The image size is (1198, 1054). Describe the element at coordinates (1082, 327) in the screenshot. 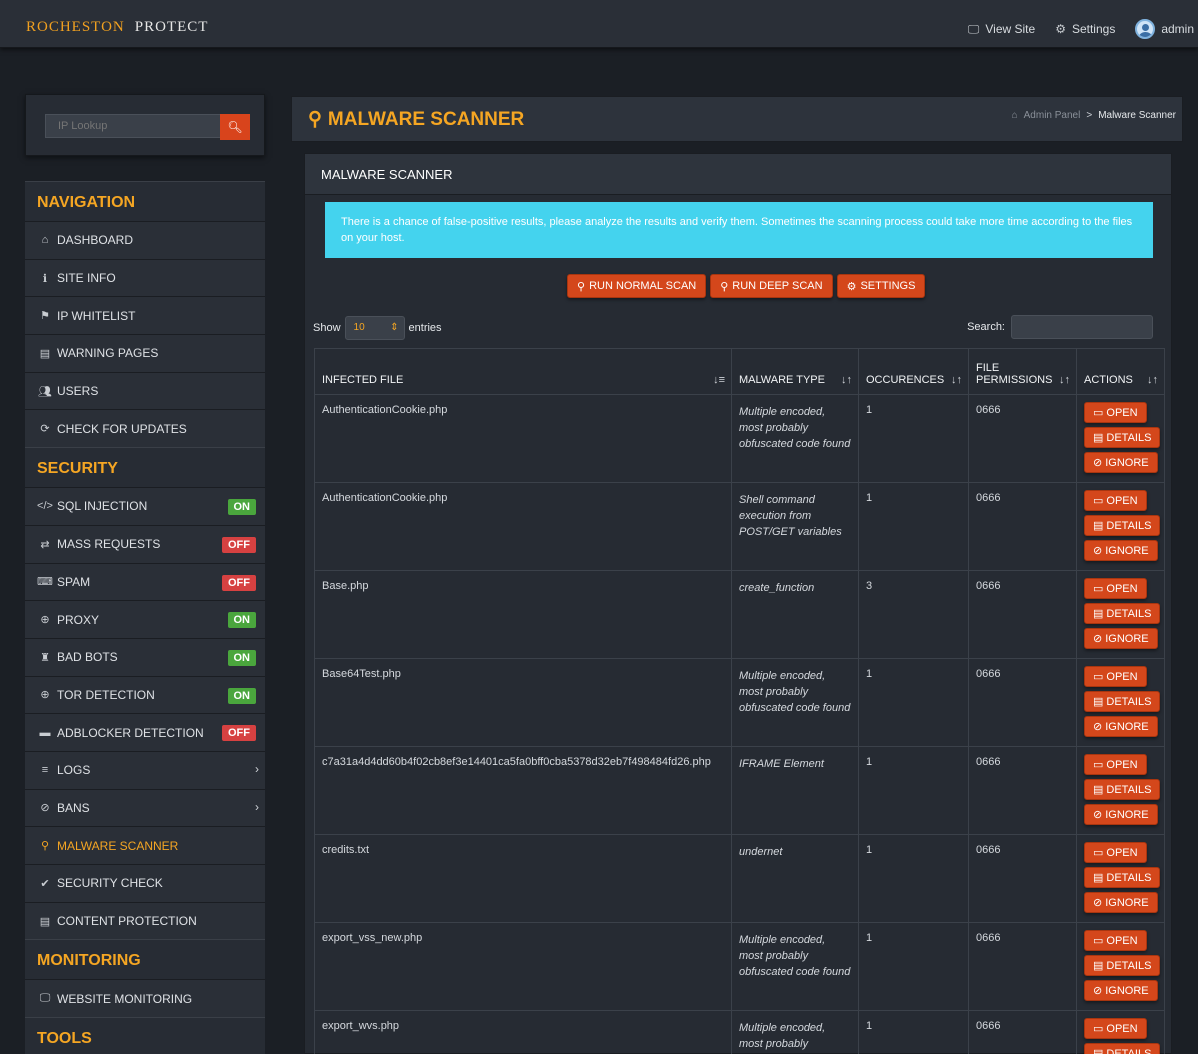

I see `search-input` at that location.